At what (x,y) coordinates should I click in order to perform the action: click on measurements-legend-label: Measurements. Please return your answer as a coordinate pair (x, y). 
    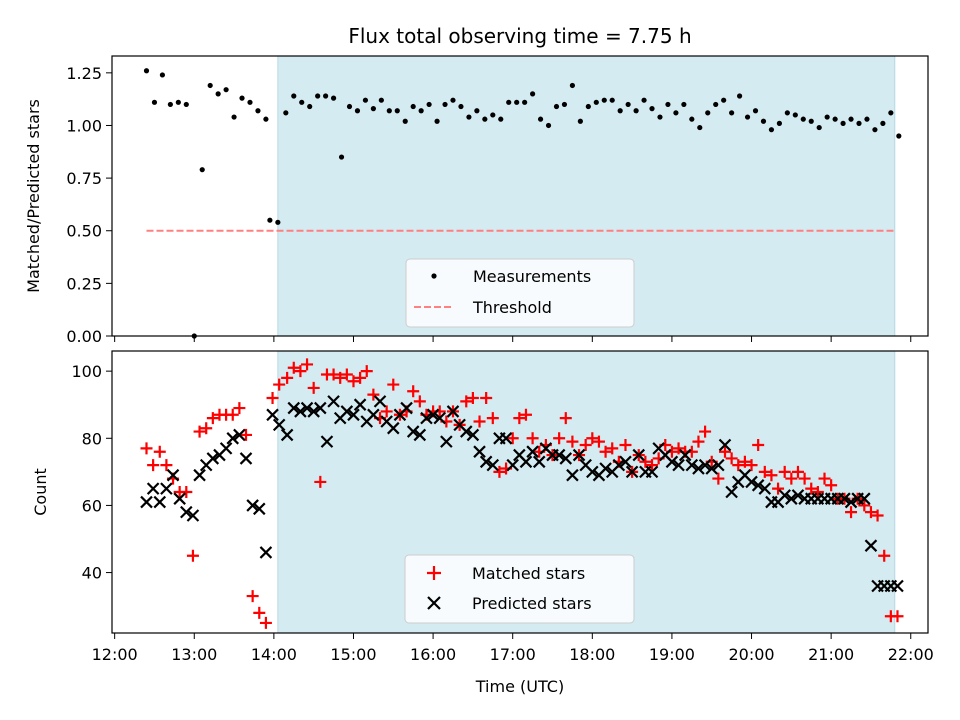
    Looking at the image, I should click on (532, 276).